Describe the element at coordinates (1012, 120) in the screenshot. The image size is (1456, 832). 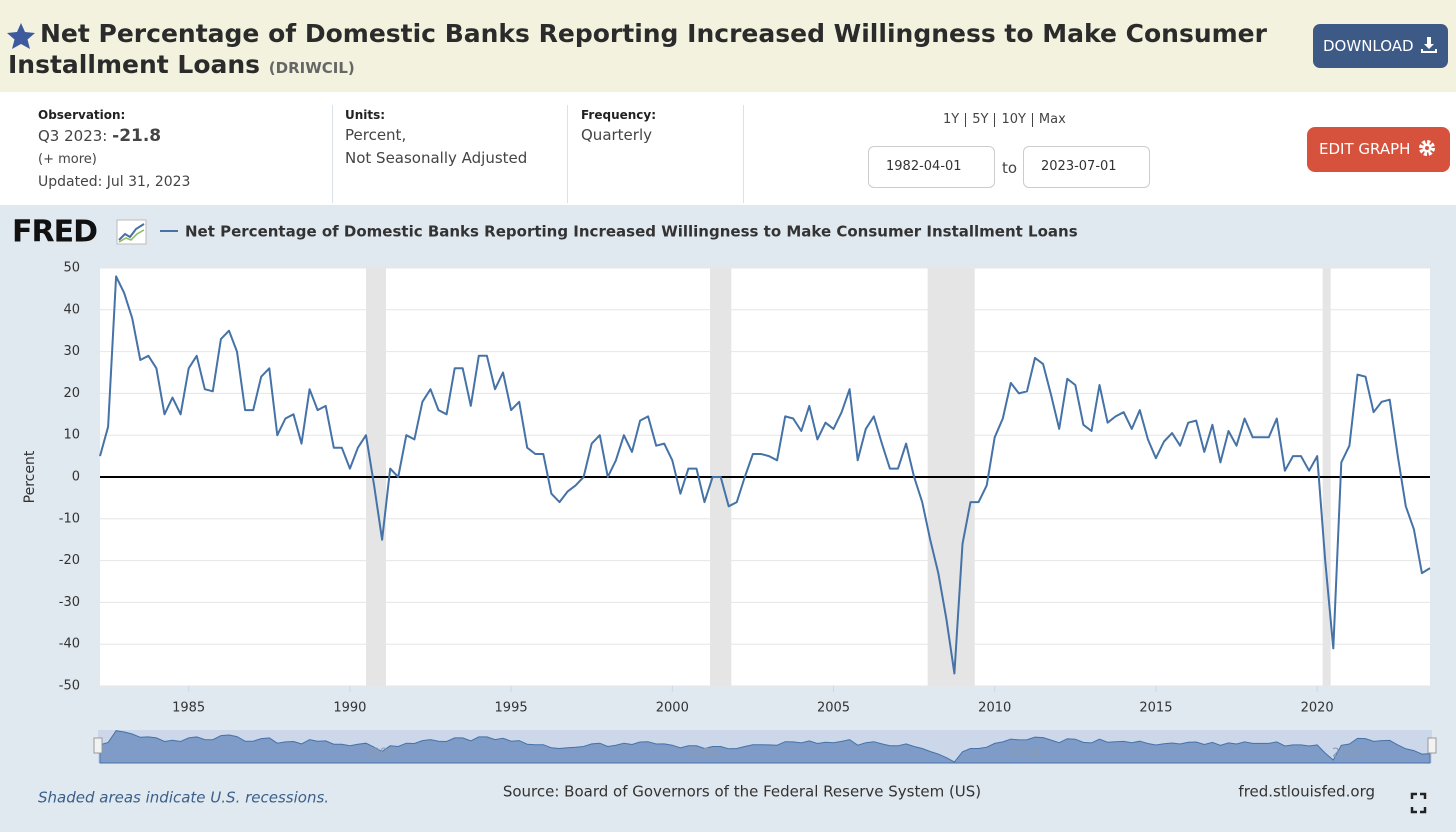
I see `range-link: 10Y` at that location.